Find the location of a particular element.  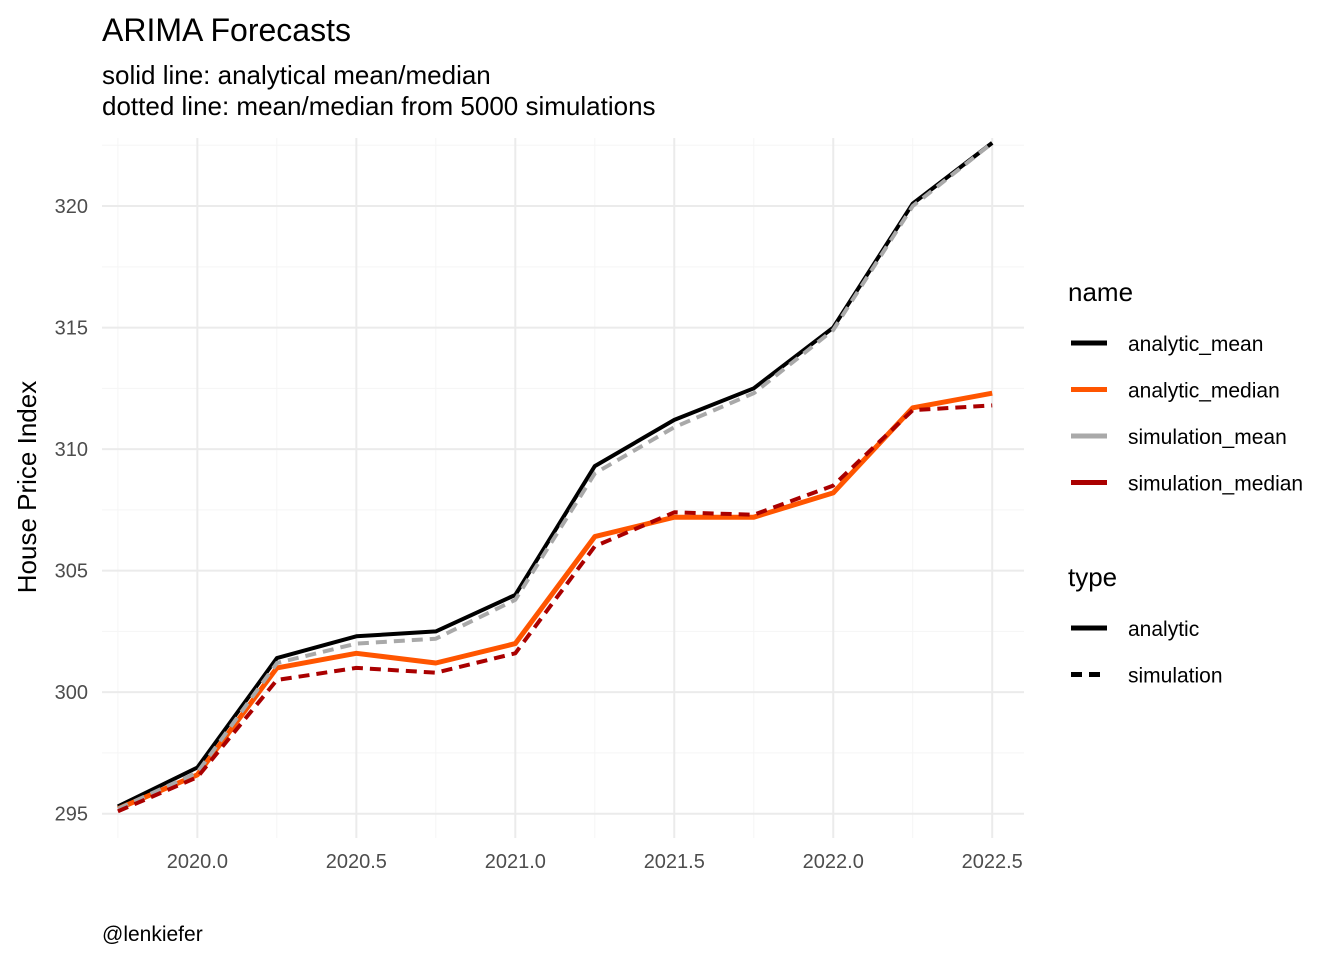

y-axis-label: House Price Index is located at coordinates (27, 487).